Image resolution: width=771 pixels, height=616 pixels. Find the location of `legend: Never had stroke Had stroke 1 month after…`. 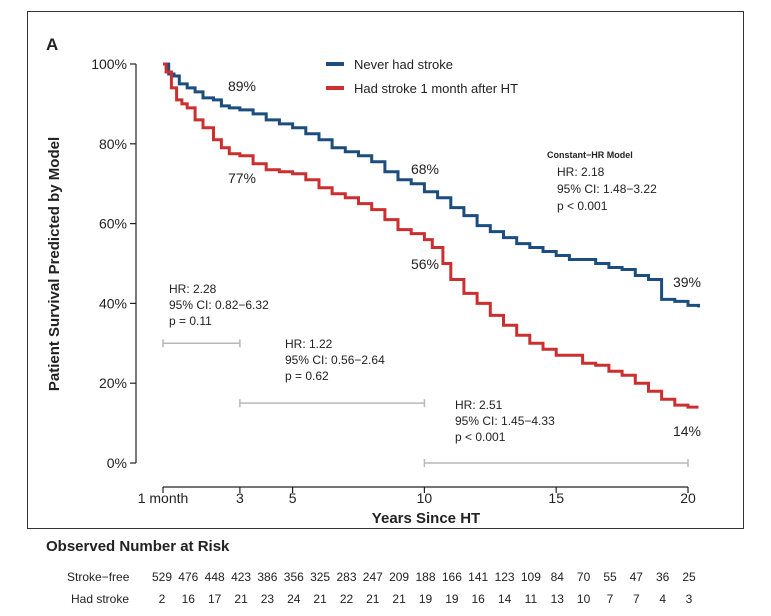

legend: Never had stroke Had stroke 1 month after… is located at coordinates (422, 76).